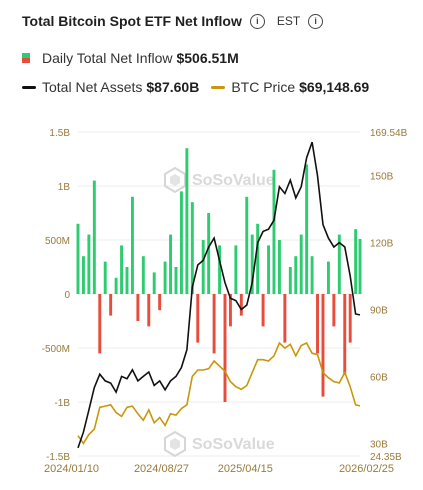 Image resolution: width=423 pixels, height=490 pixels. I want to click on left-axis-tick-label: -1B, so click(62, 403).